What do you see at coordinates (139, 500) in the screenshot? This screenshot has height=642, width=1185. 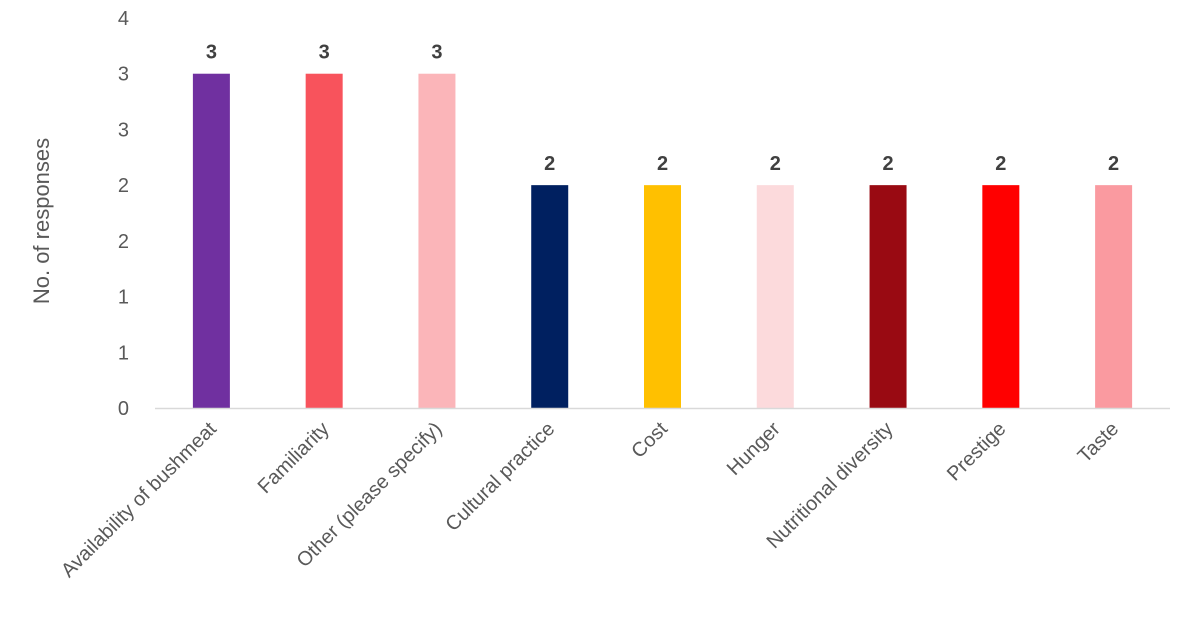 I see `category-label: Availability of bushmeat` at bounding box center [139, 500].